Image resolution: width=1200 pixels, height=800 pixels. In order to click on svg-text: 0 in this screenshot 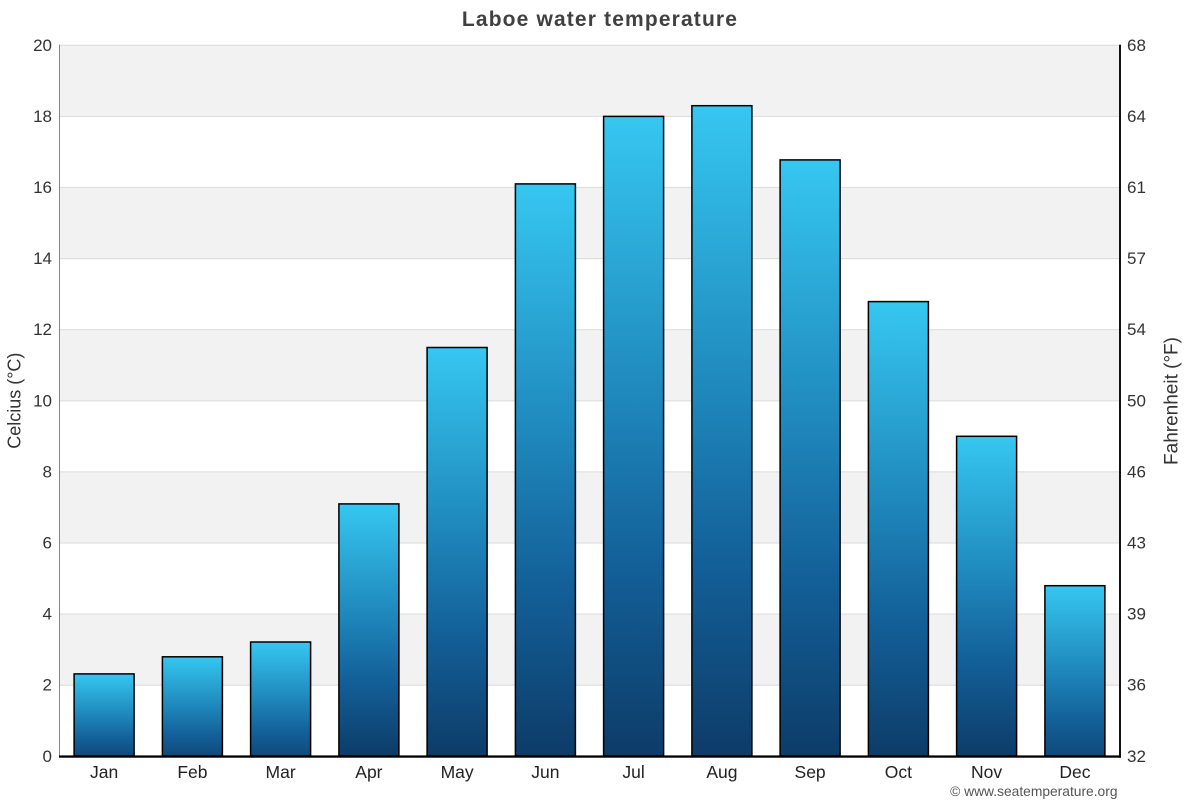, I will do `click(47, 756)`.